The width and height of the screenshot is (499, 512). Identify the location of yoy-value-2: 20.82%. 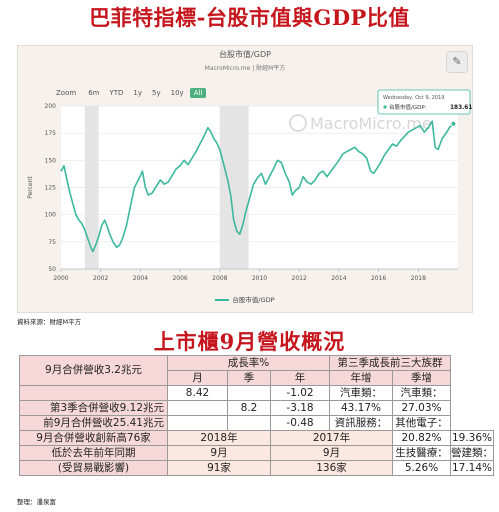
(421, 438).